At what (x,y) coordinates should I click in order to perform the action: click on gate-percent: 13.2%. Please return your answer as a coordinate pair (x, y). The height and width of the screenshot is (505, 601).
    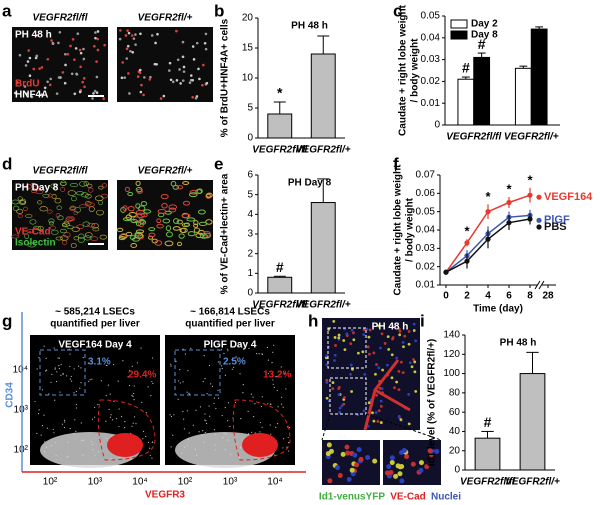
    Looking at the image, I should click on (277, 375).